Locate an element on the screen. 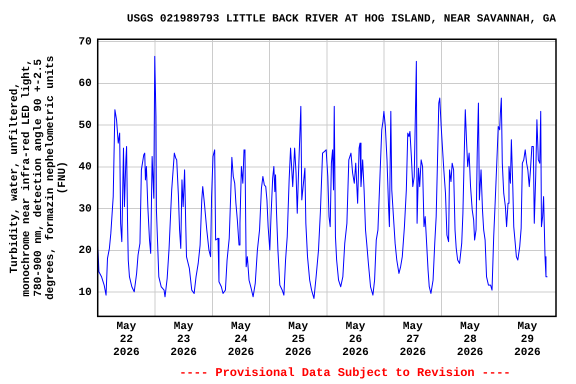  y-tick-label: 40 is located at coordinates (85, 168).